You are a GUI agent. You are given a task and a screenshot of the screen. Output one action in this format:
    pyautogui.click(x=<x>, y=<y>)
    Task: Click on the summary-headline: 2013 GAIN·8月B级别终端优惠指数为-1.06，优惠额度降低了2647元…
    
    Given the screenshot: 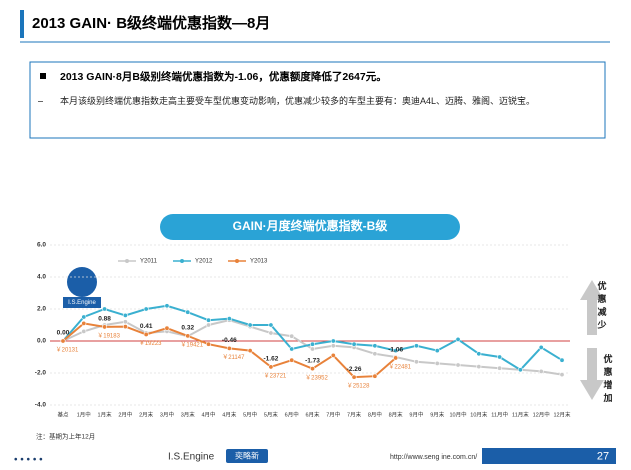 What is the action you would take?
    pyautogui.click(x=223, y=76)
    